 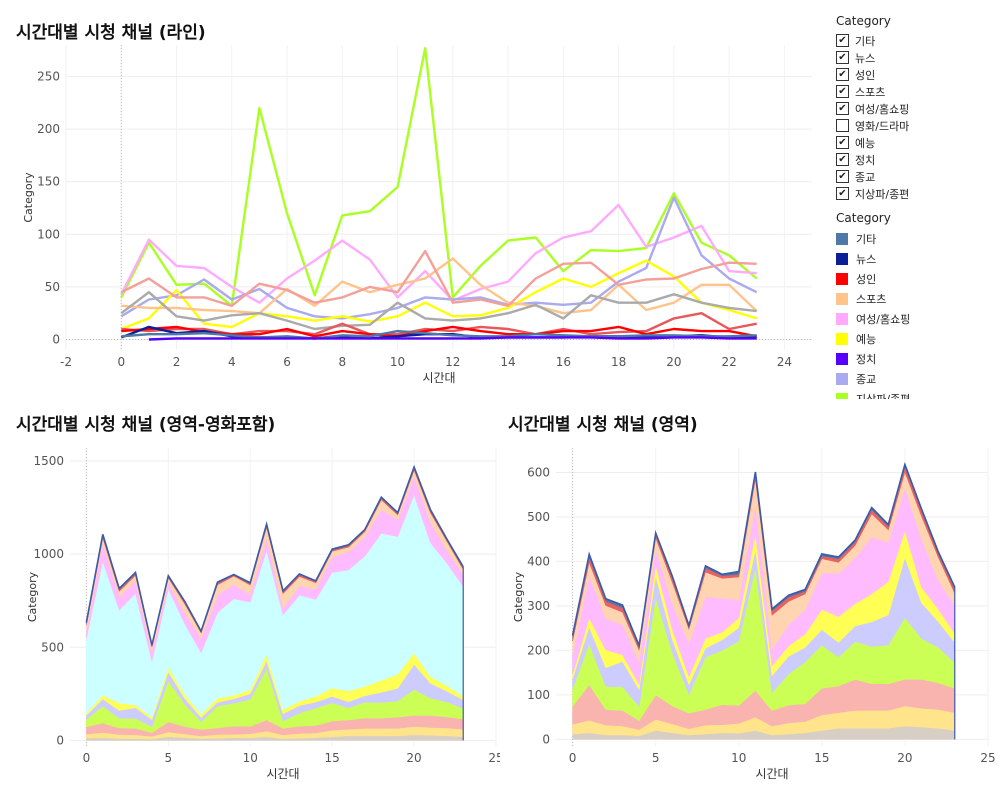 I want to click on legend-item: 뉴스, so click(x=911, y=259).